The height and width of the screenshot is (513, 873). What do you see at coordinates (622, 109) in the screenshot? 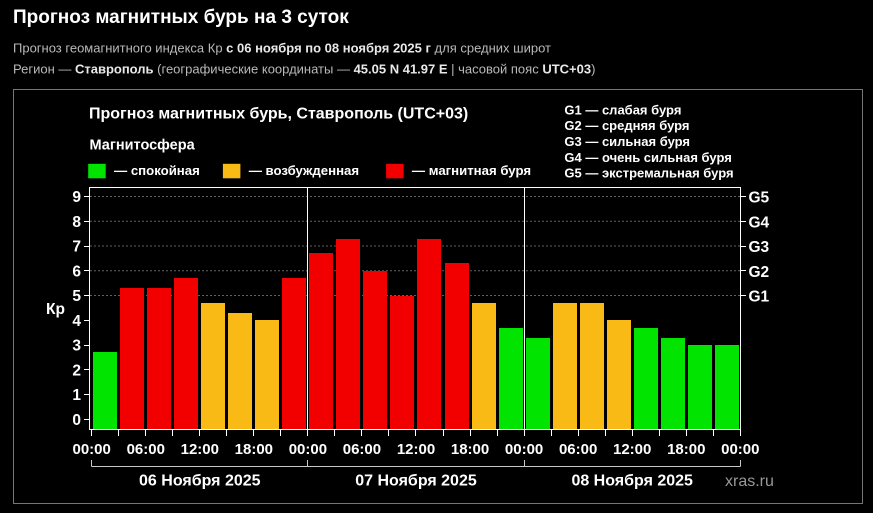
I see `svg-text: G1 — слабая буря` at bounding box center [622, 109].